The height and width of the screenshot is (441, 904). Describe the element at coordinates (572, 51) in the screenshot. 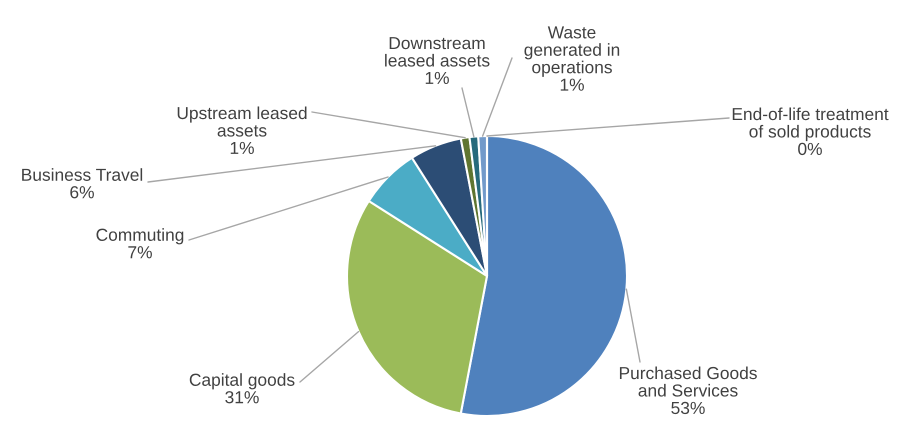

I see `slice-label: Waste generated in operations` at that location.